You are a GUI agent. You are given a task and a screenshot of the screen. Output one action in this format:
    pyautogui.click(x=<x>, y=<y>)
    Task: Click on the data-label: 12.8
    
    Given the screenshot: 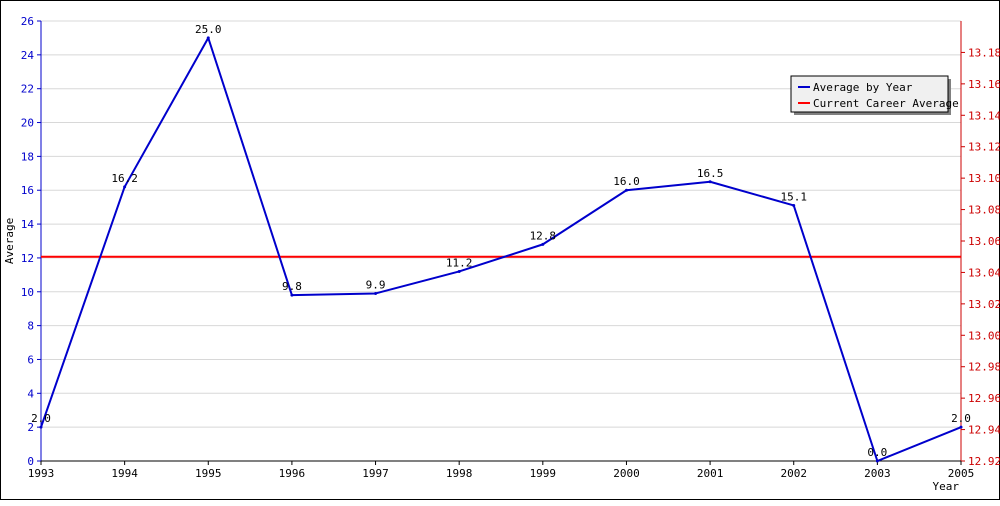 What is the action you would take?
    pyautogui.click(x=543, y=235)
    